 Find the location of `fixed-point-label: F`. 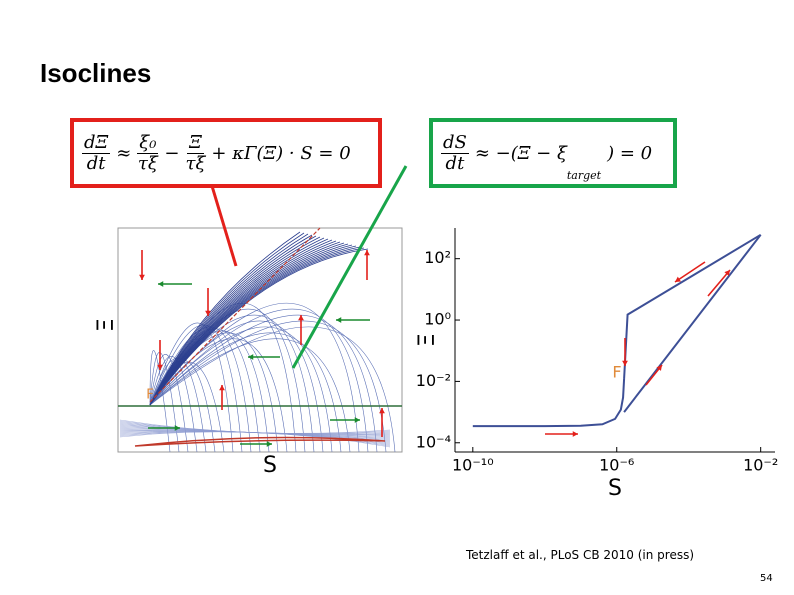

fixed-point-label: F is located at coordinates (149, 395).